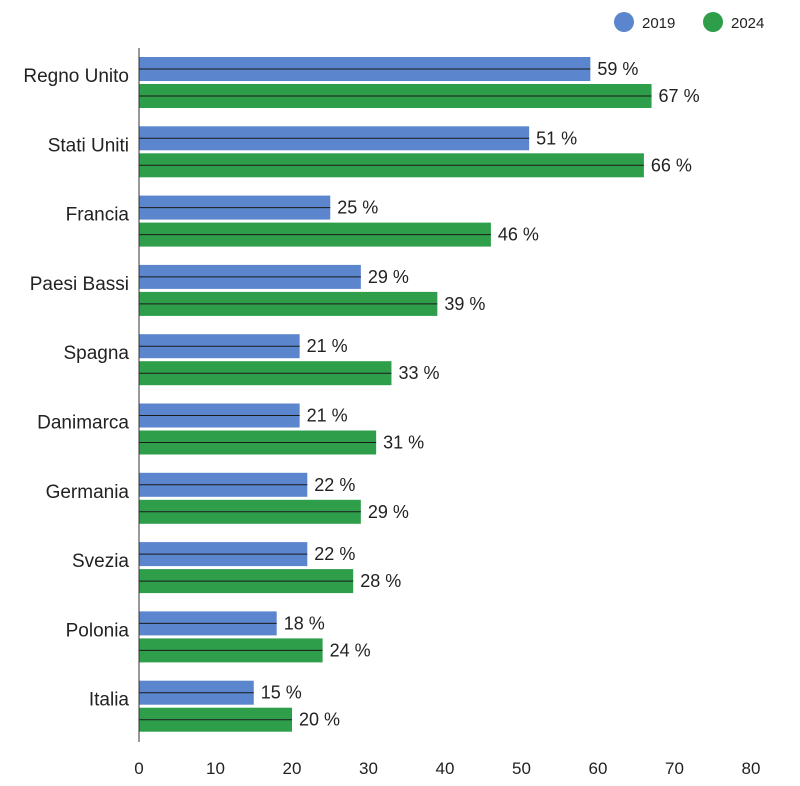 This screenshot has height=786, width=800. Describe the element at coordinates (380, 581) in the screenshot. I see `data-label-svezia-2024: 28 %` at that location.